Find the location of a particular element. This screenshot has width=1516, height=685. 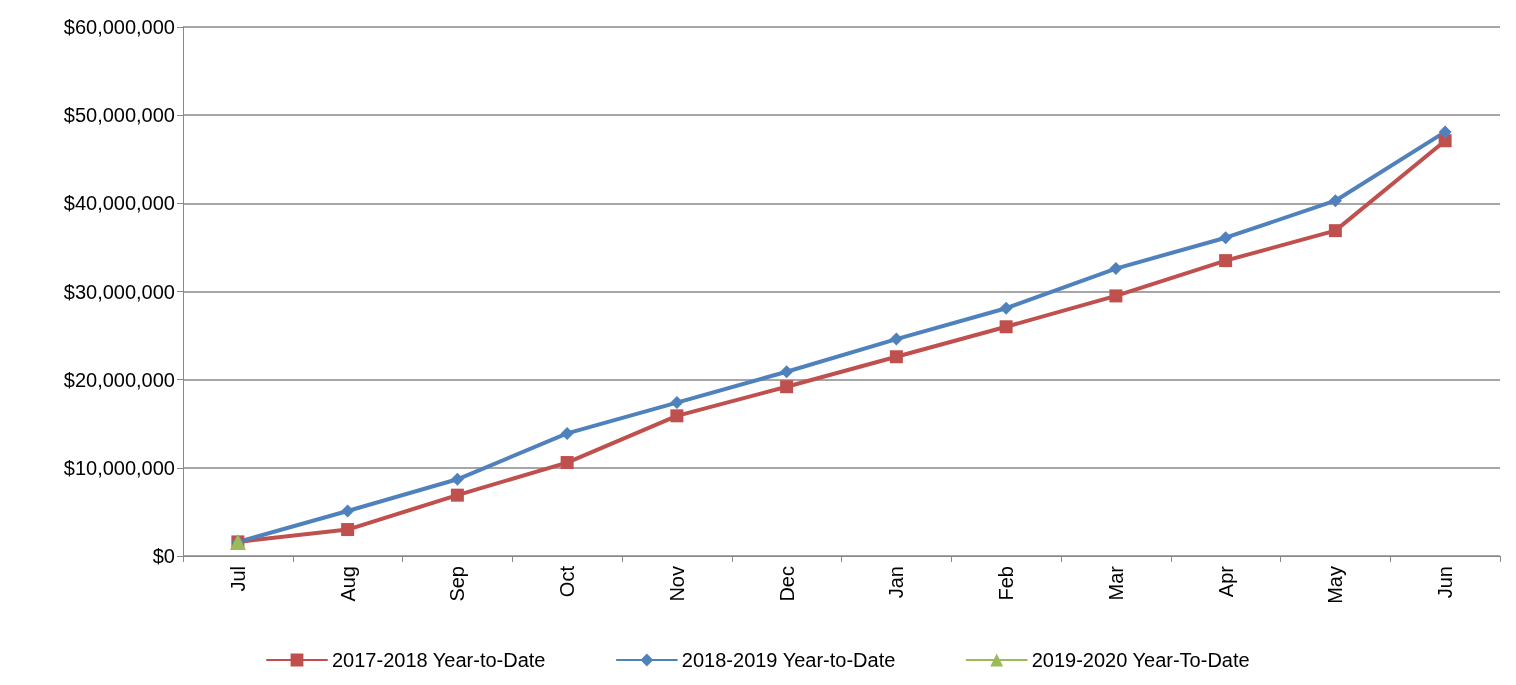

y-tick-label: $50,000,000 is located at coordinates (119, 115).